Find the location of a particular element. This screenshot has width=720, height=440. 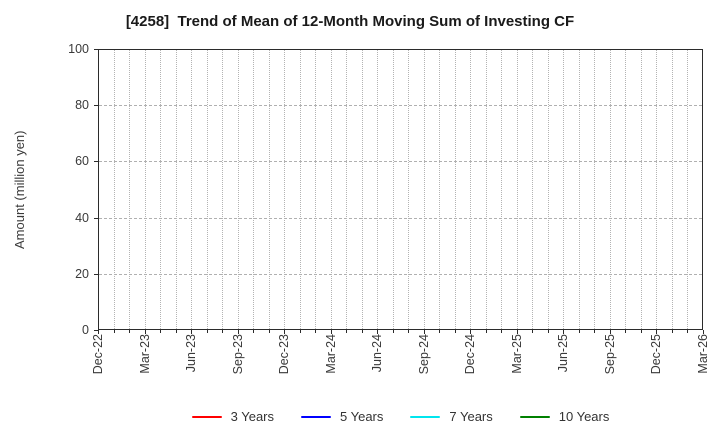

legend-item-3-years: 3 Years is located at coordinates (232, 417).